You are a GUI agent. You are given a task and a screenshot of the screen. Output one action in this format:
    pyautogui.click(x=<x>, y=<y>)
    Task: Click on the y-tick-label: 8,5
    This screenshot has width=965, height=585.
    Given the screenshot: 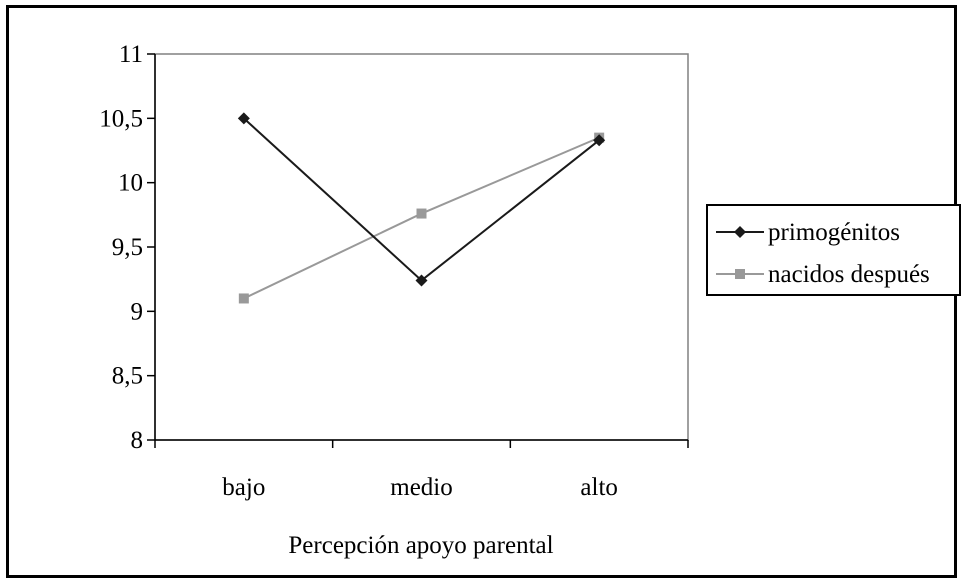 What is the action you would take?
    pyautogui.click(x=127, y=376)
    